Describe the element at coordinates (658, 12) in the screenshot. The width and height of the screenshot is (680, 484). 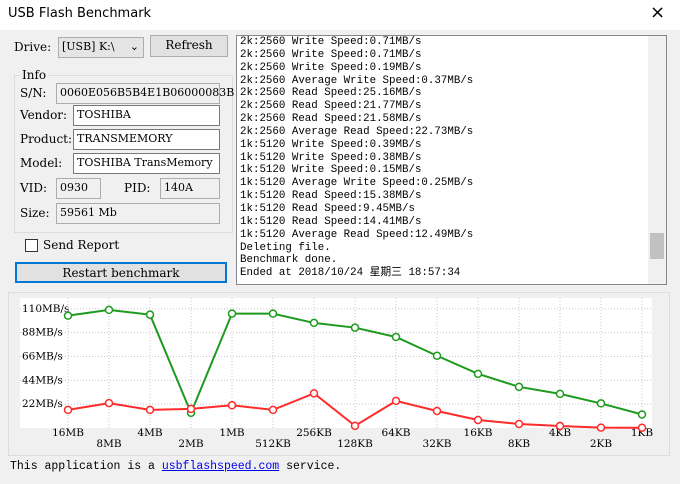
I see `close-button: ×` at that location.